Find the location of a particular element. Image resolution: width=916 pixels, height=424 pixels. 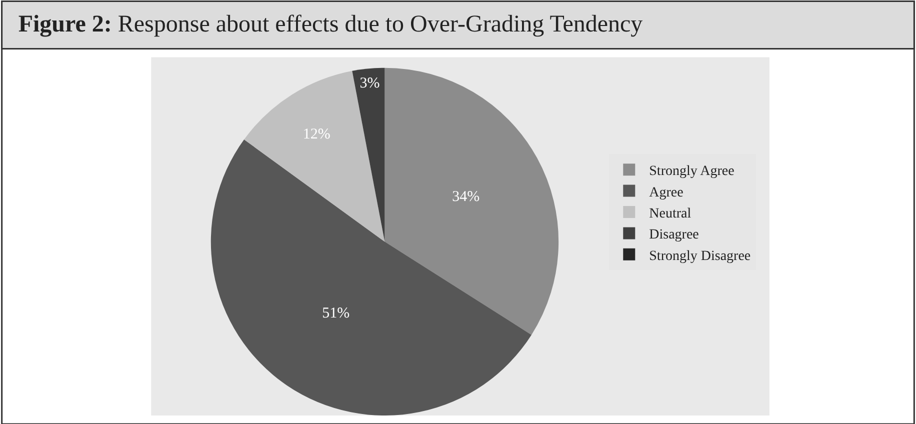

legend-label: Neutral is located at coordinates (670, 214).